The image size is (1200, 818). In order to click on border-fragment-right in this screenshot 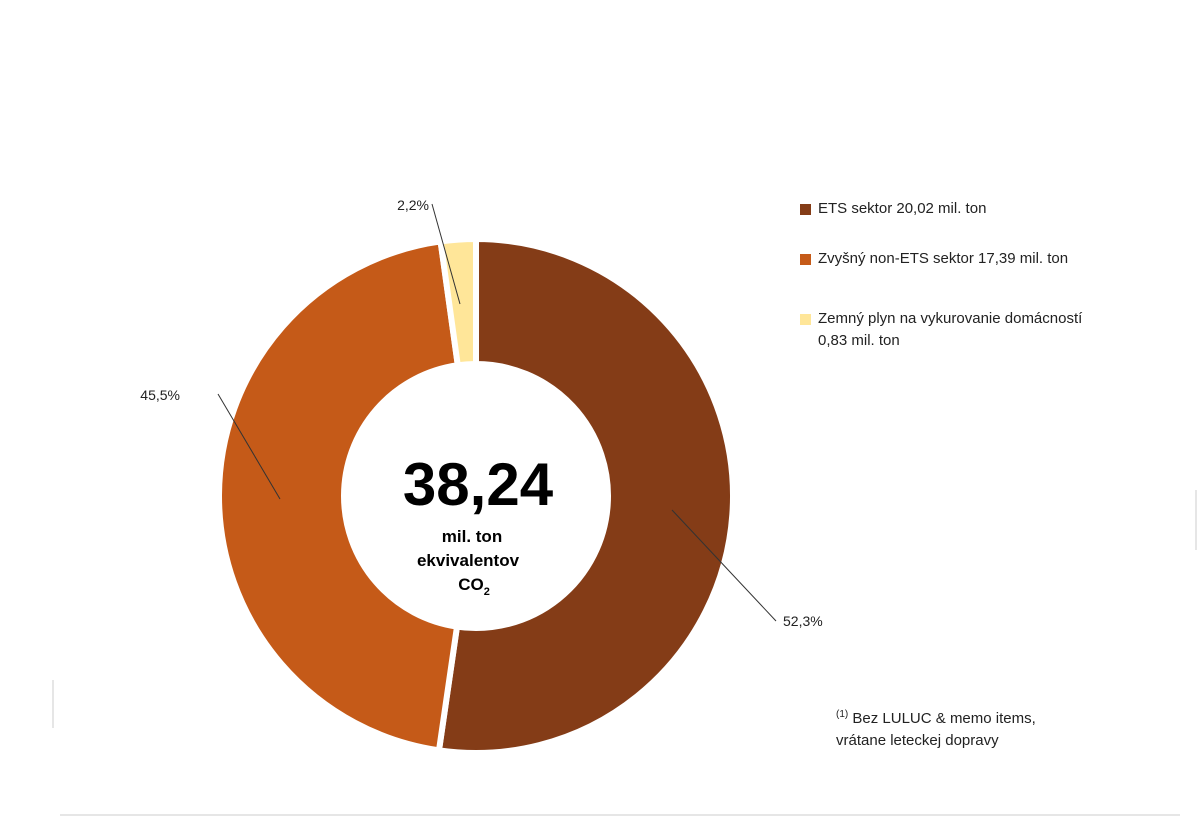, I will do `click(1196, 520)`.